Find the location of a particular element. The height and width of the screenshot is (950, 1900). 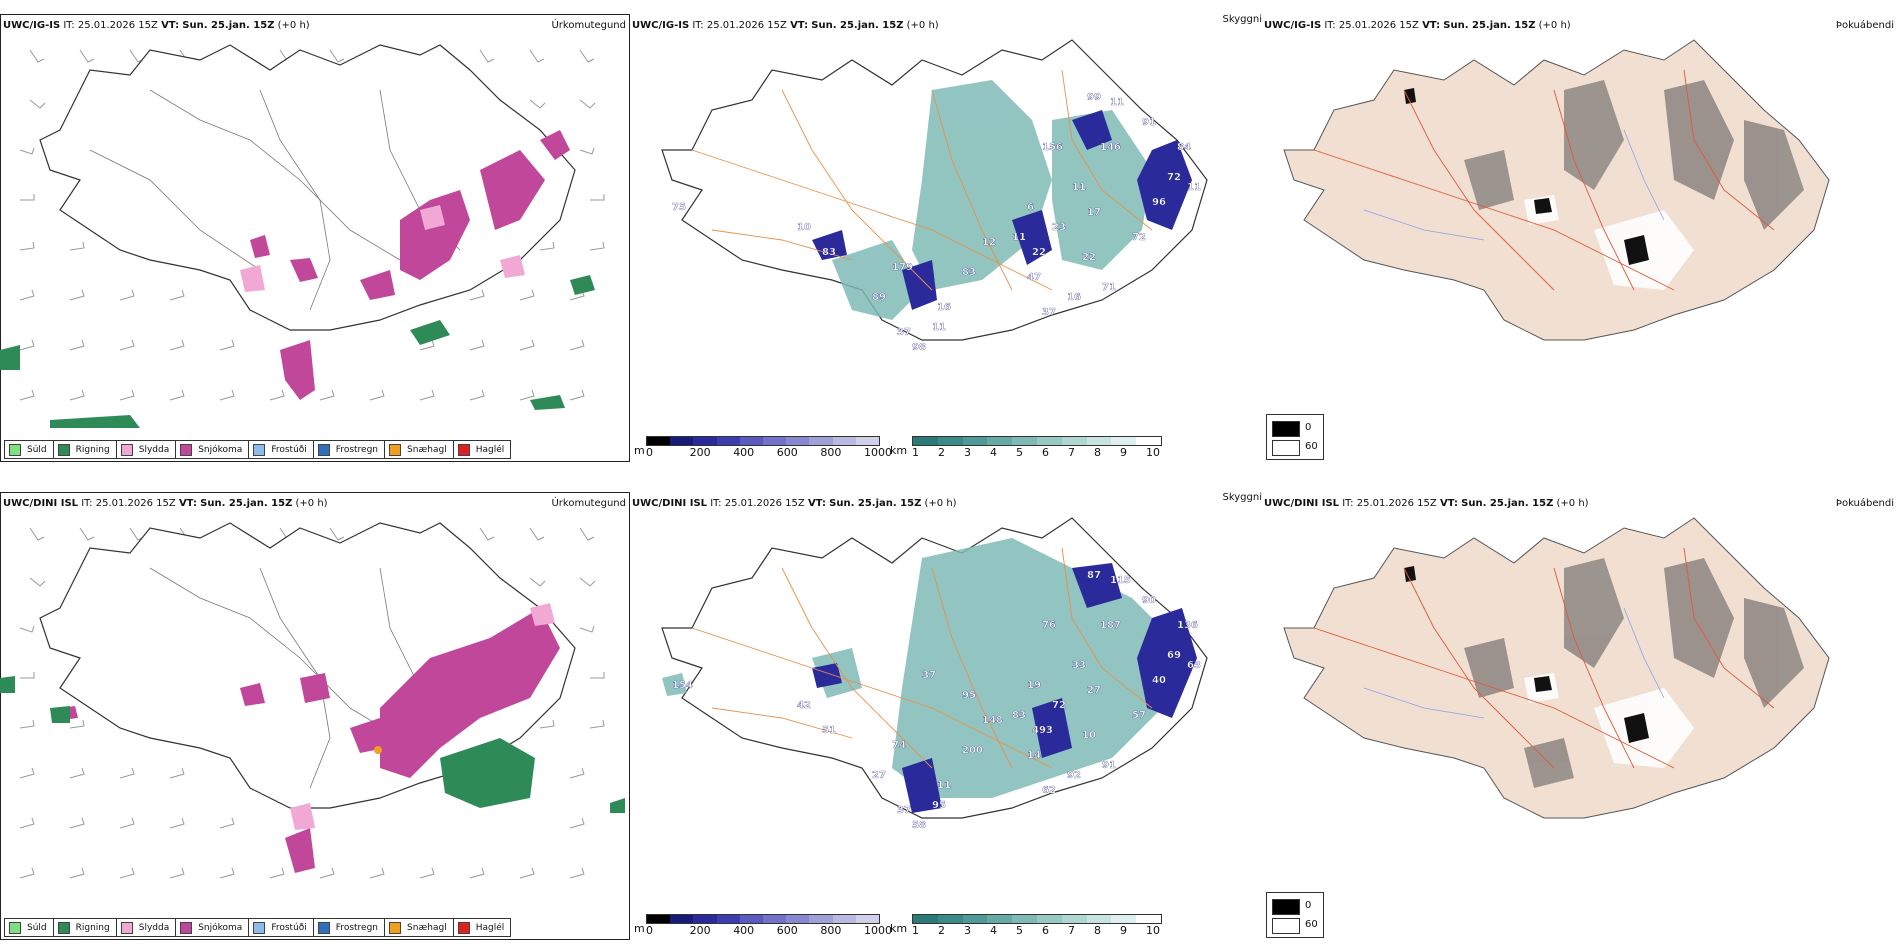

colorbar-tick: 2 is located at coordinates (941, 452).